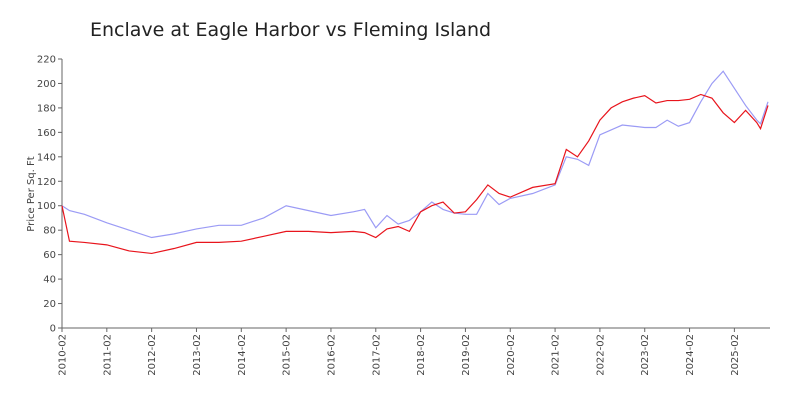 The height and width of the screenshot is (400, 800). What do you see at coordinates (46, 84) in the screenshot?
I see `y-tick-label: 200` at bounding box center [46, 84].